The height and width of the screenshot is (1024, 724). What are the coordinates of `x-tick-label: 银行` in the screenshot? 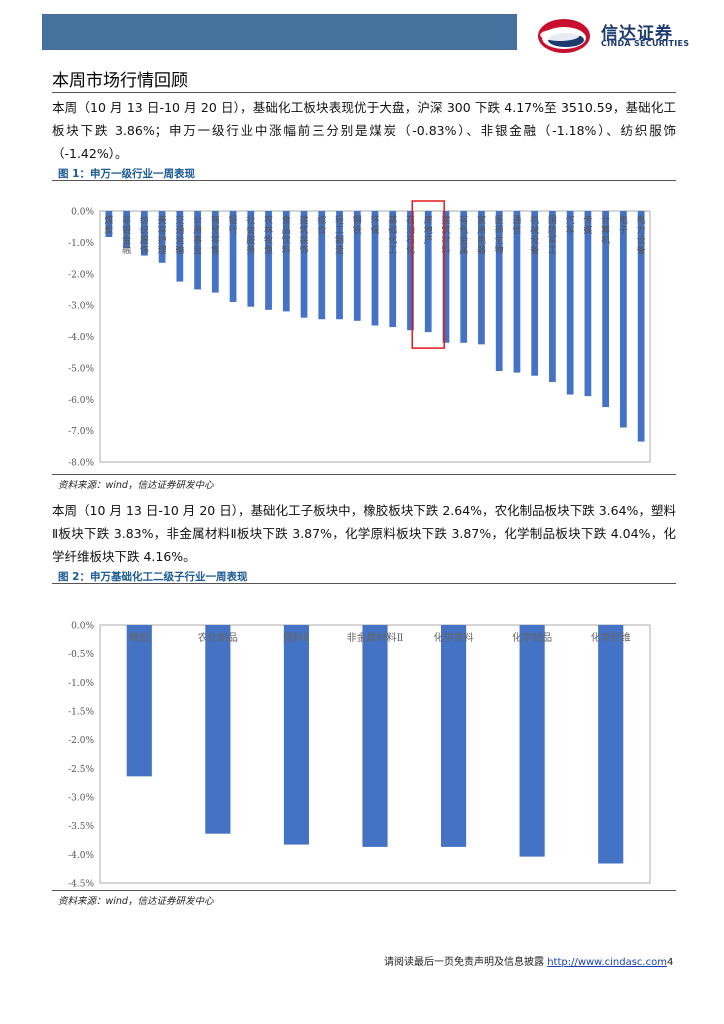 It's located at (233, 225).